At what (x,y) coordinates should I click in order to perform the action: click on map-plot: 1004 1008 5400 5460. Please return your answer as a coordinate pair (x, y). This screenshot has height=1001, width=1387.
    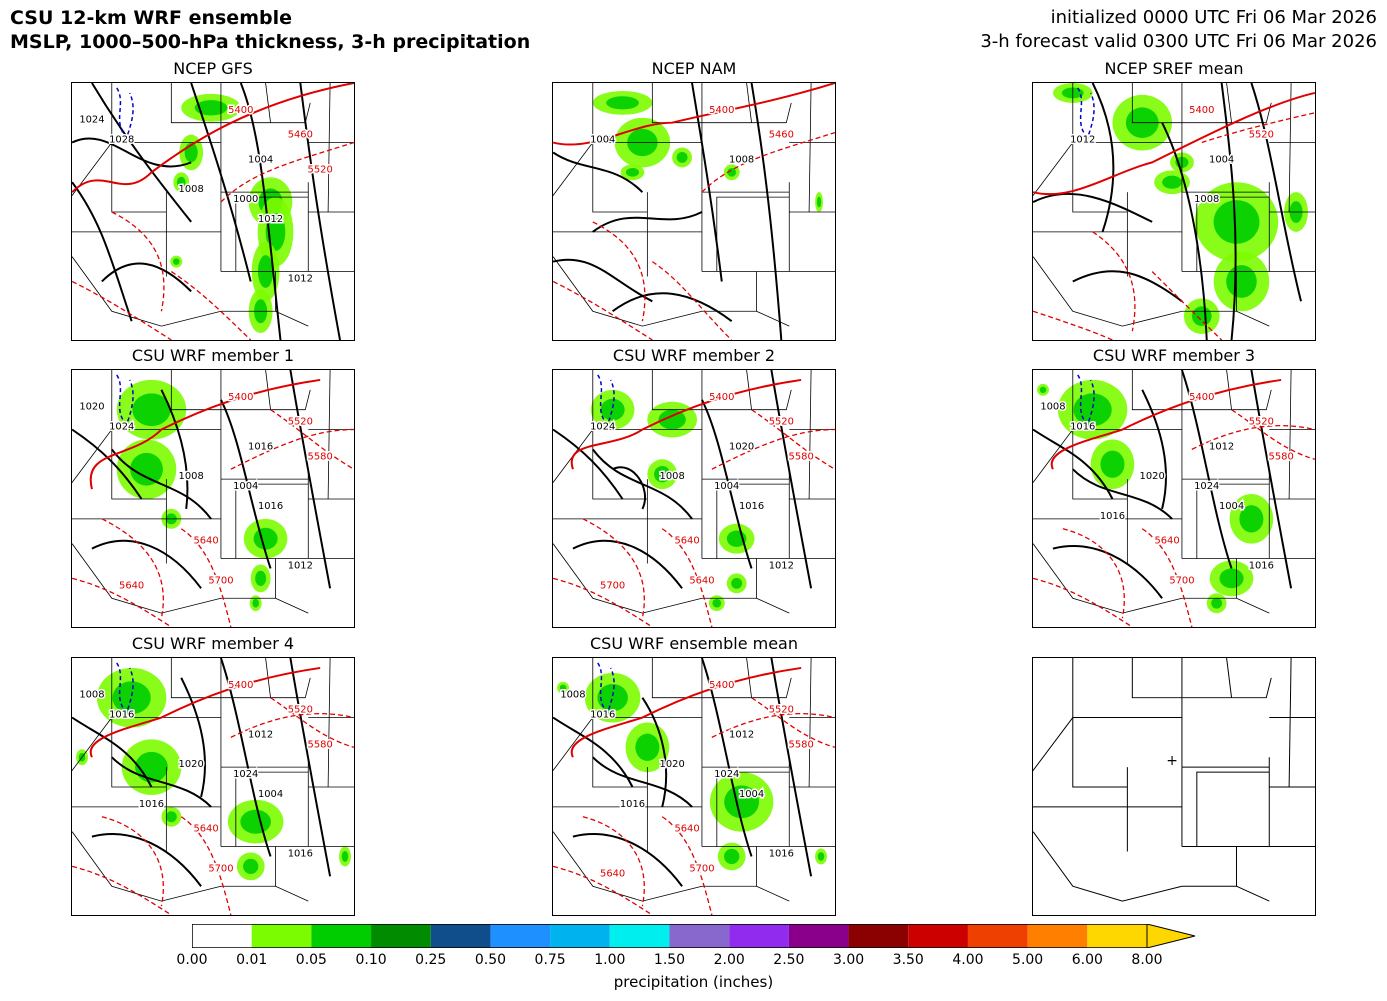
    Looking at the image, I should click on (694, 211).